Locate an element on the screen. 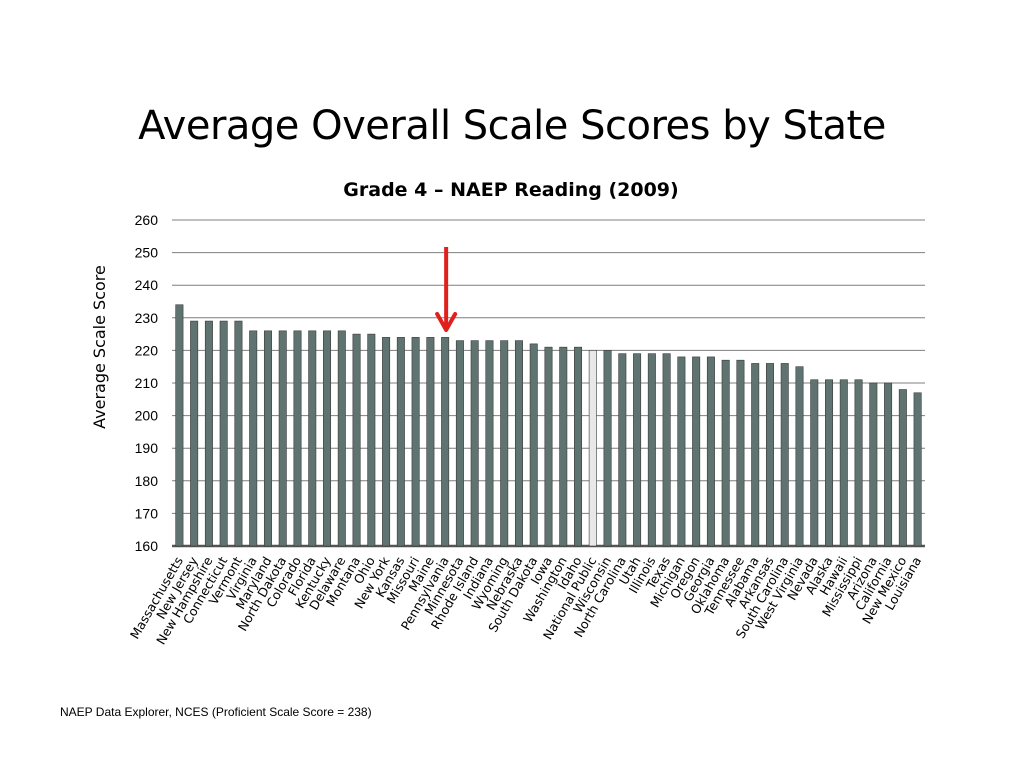 The width and height of the screenshot is (1024, 768). arrow-annotation is located at coordinates (446, 289).